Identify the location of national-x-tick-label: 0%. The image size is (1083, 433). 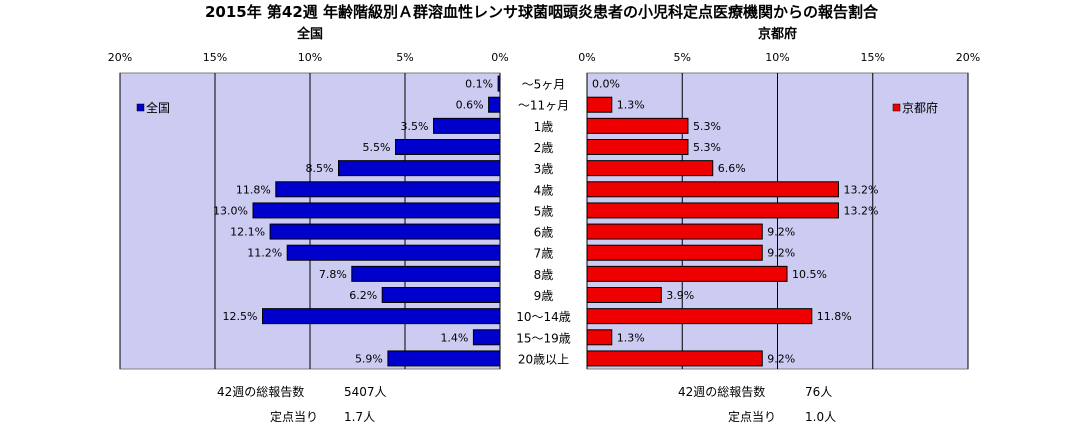
(499, 57).